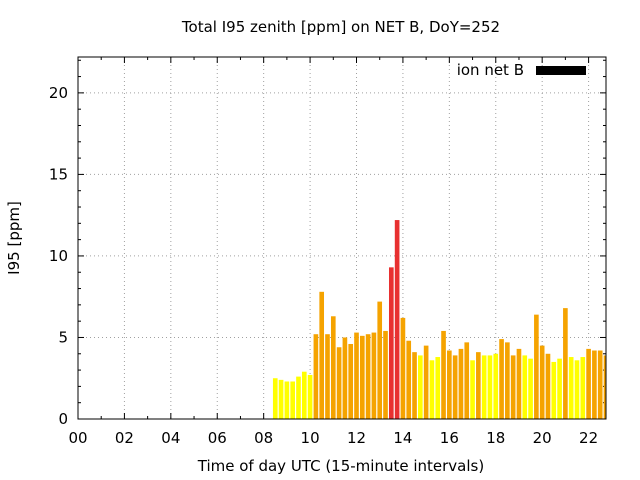 Image resolution: width=640 pixels, height=480 pixels. What do you see at coordinates (124, 438) in the screenshot?
I see `x-tick-label: 02` at bounding box center [124, 438].